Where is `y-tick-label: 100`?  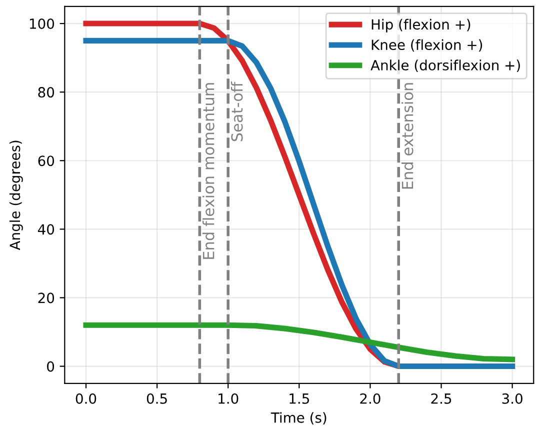
y-tick-label: 100 is located at coordinates (42, 23).